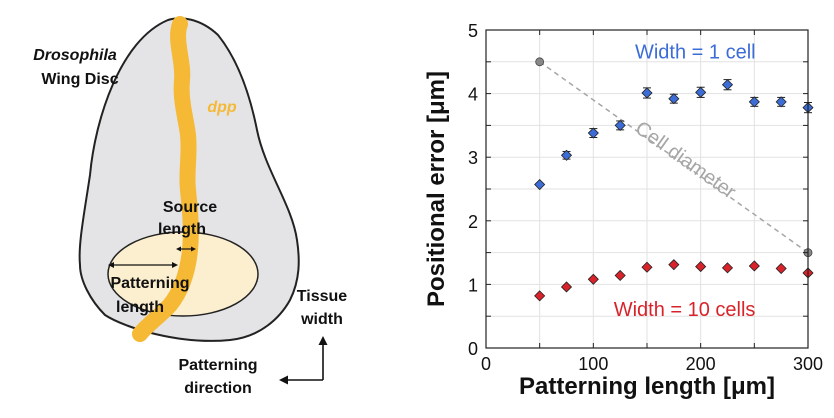 The image size is (834, 418). Describe the element at coordinates (473, 222) in the screenshot. I see `y-tick-label: 2` at that location.